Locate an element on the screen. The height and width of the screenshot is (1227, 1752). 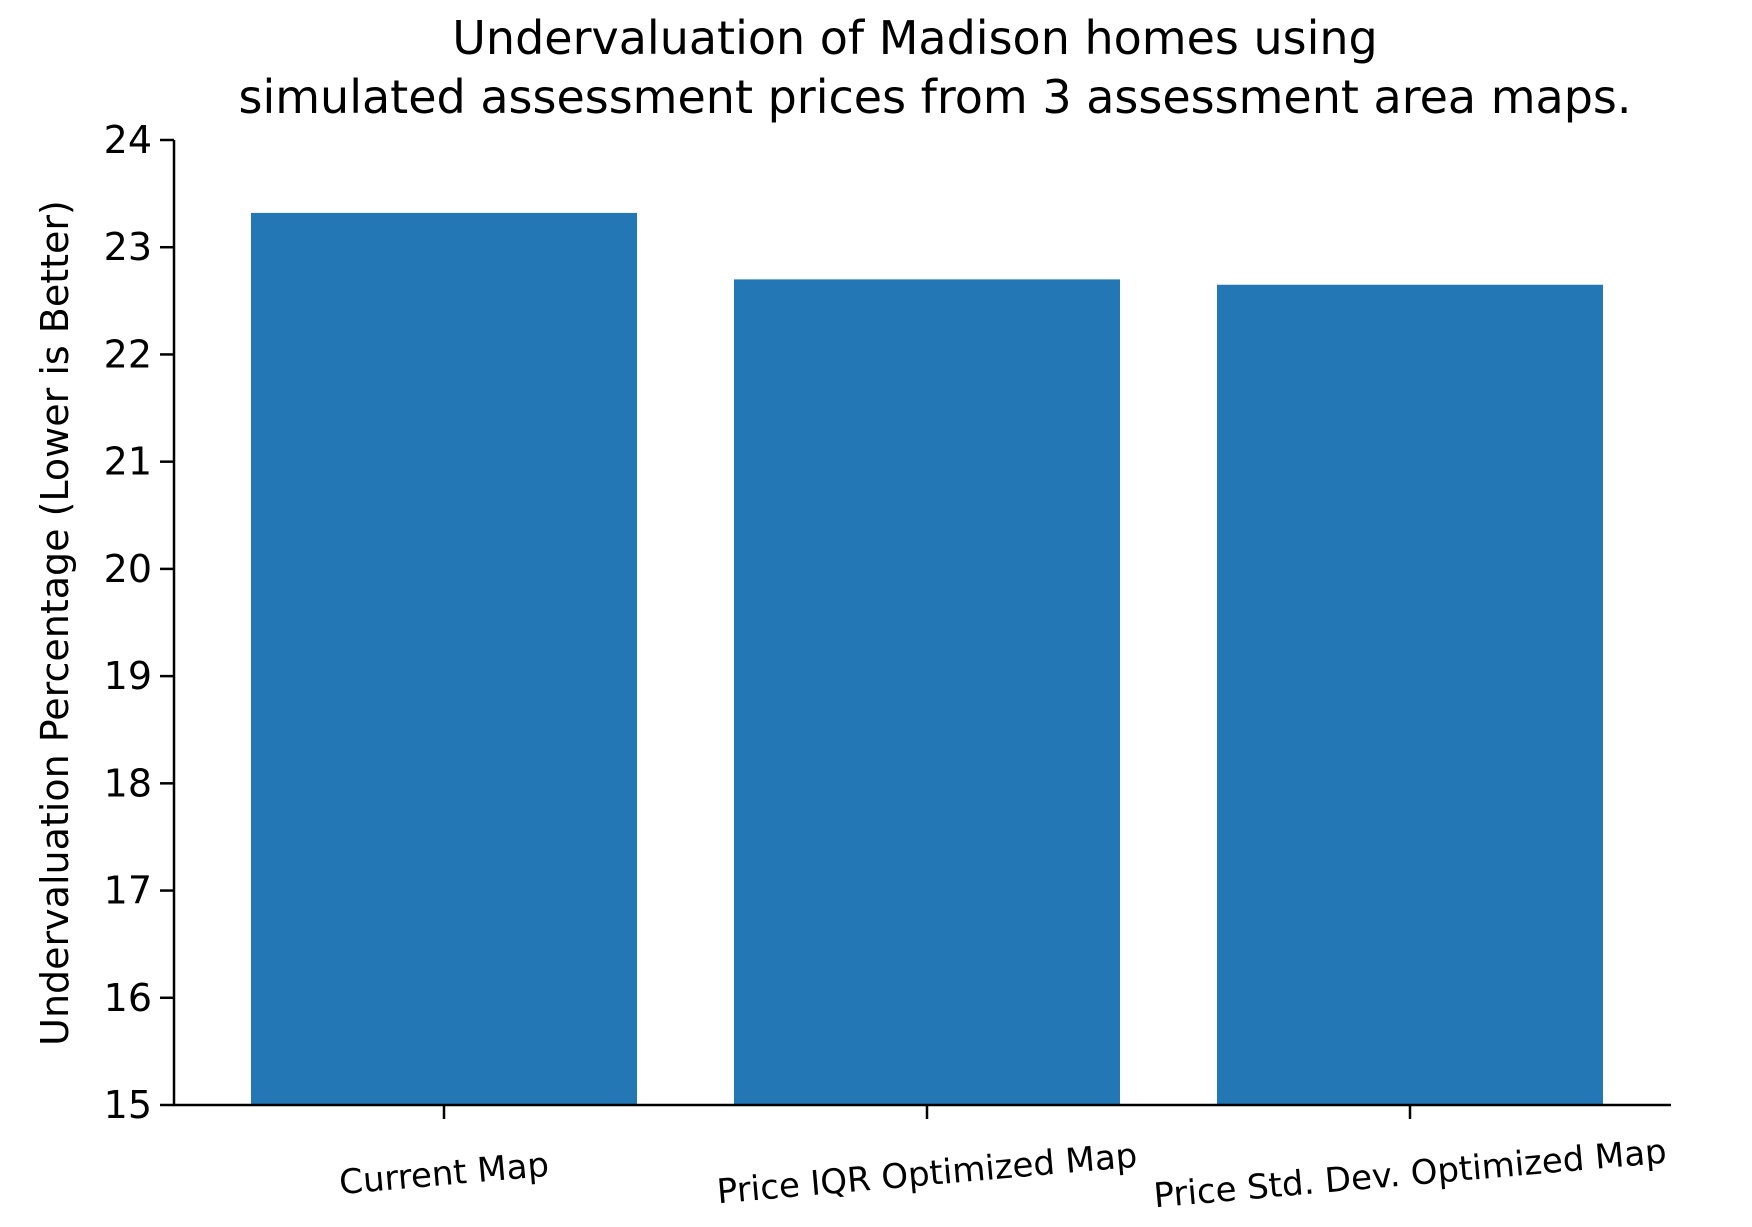
x-tick-label: Price Std. Dev. Optimized Map is located at coordinates (1410, 1174).